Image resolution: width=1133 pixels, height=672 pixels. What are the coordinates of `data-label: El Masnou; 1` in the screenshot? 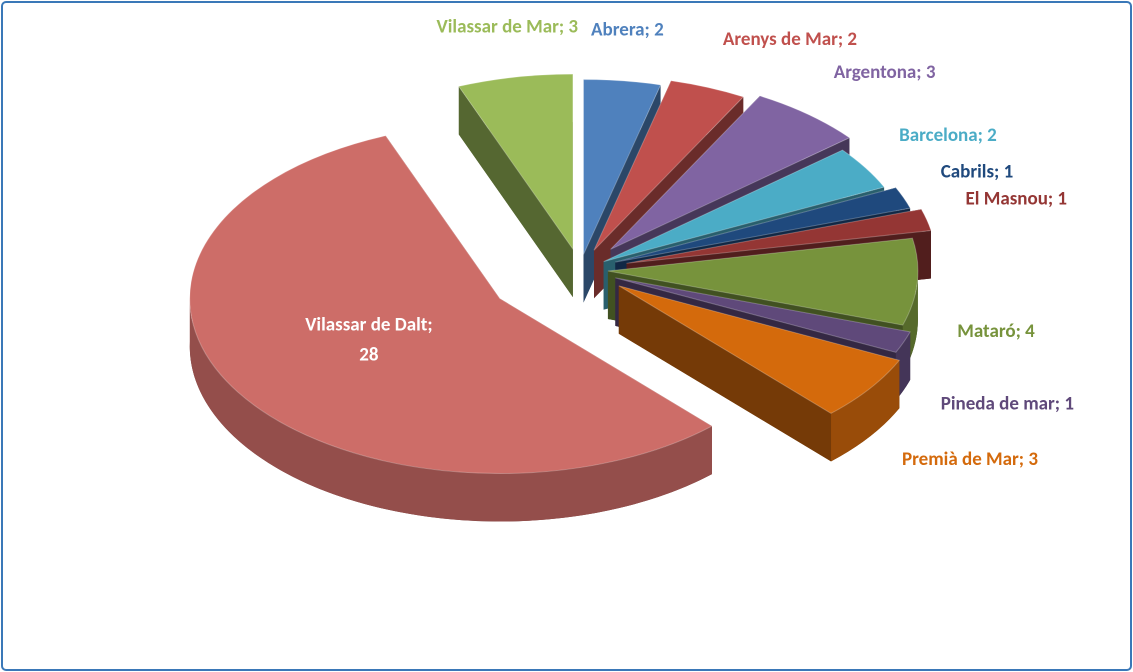 It's located at (1016, 198).